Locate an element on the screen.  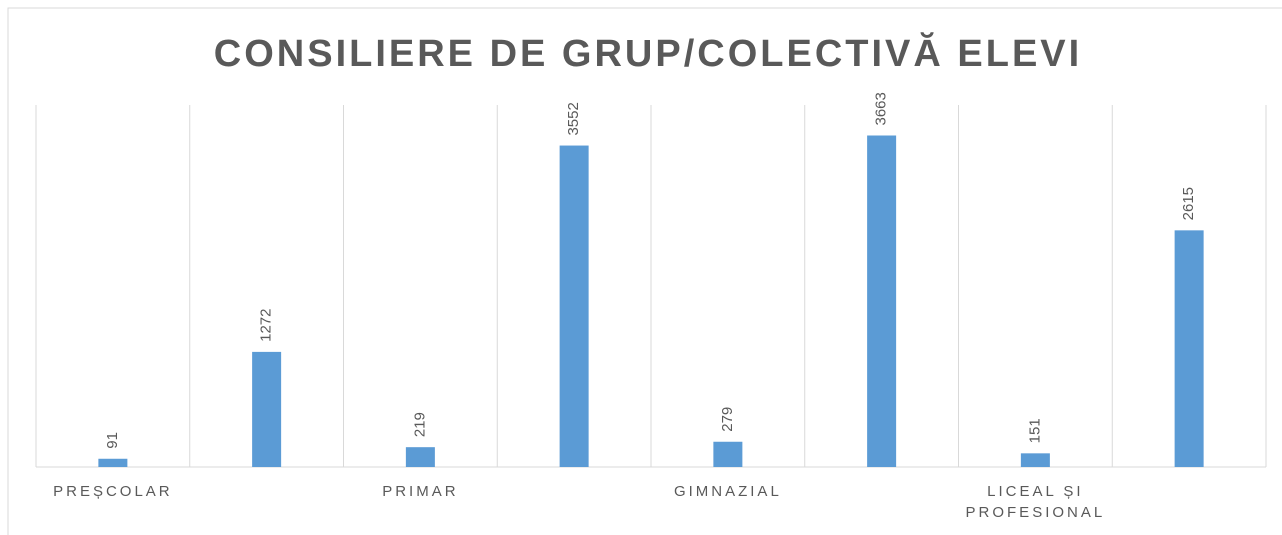
x-tick-label: LICEAL ȘI PROFESIONAL is located at coordinates (1035, 502).